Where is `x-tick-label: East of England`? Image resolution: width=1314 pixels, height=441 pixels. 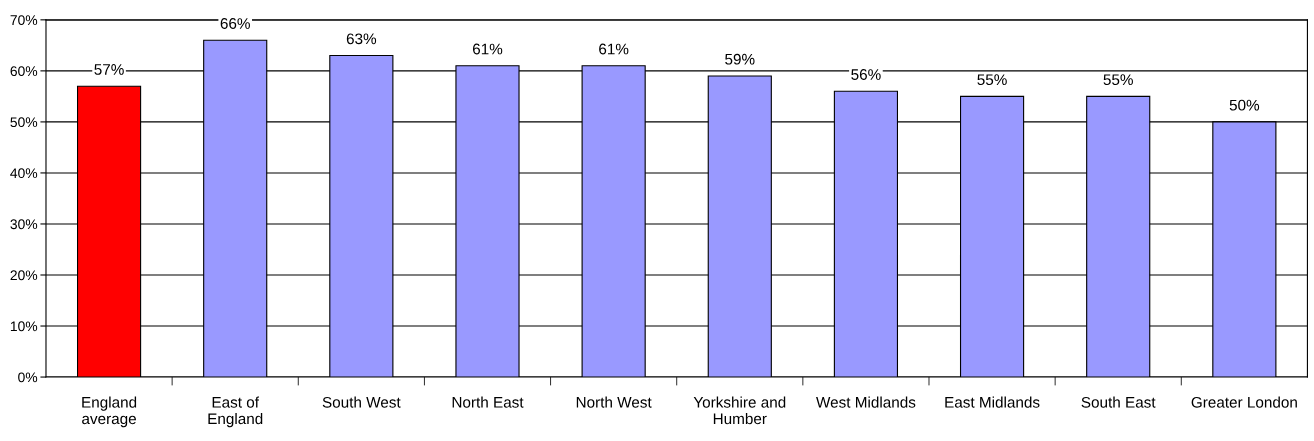 x-tick-label: East of England is located at coordinates (235, 412).